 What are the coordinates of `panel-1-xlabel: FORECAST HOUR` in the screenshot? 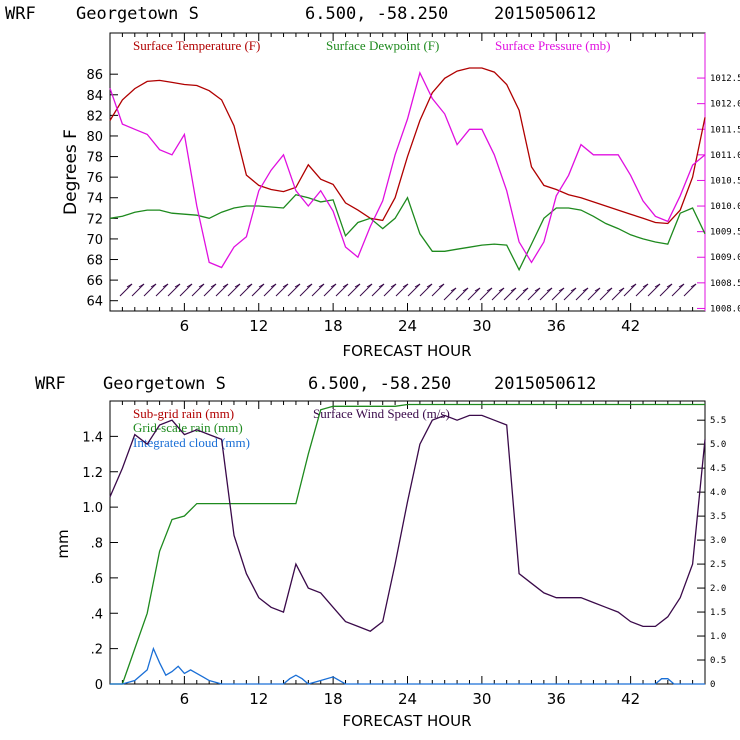 It's located at (406, 351).